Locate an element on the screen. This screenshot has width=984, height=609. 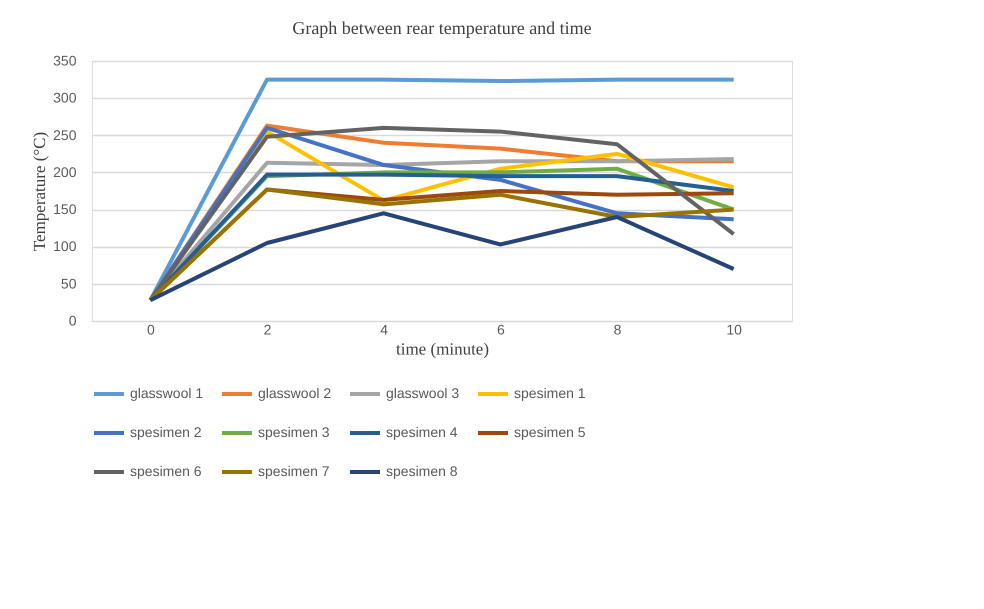
x-tick-label: 6 is located at coordinates (500, 330).